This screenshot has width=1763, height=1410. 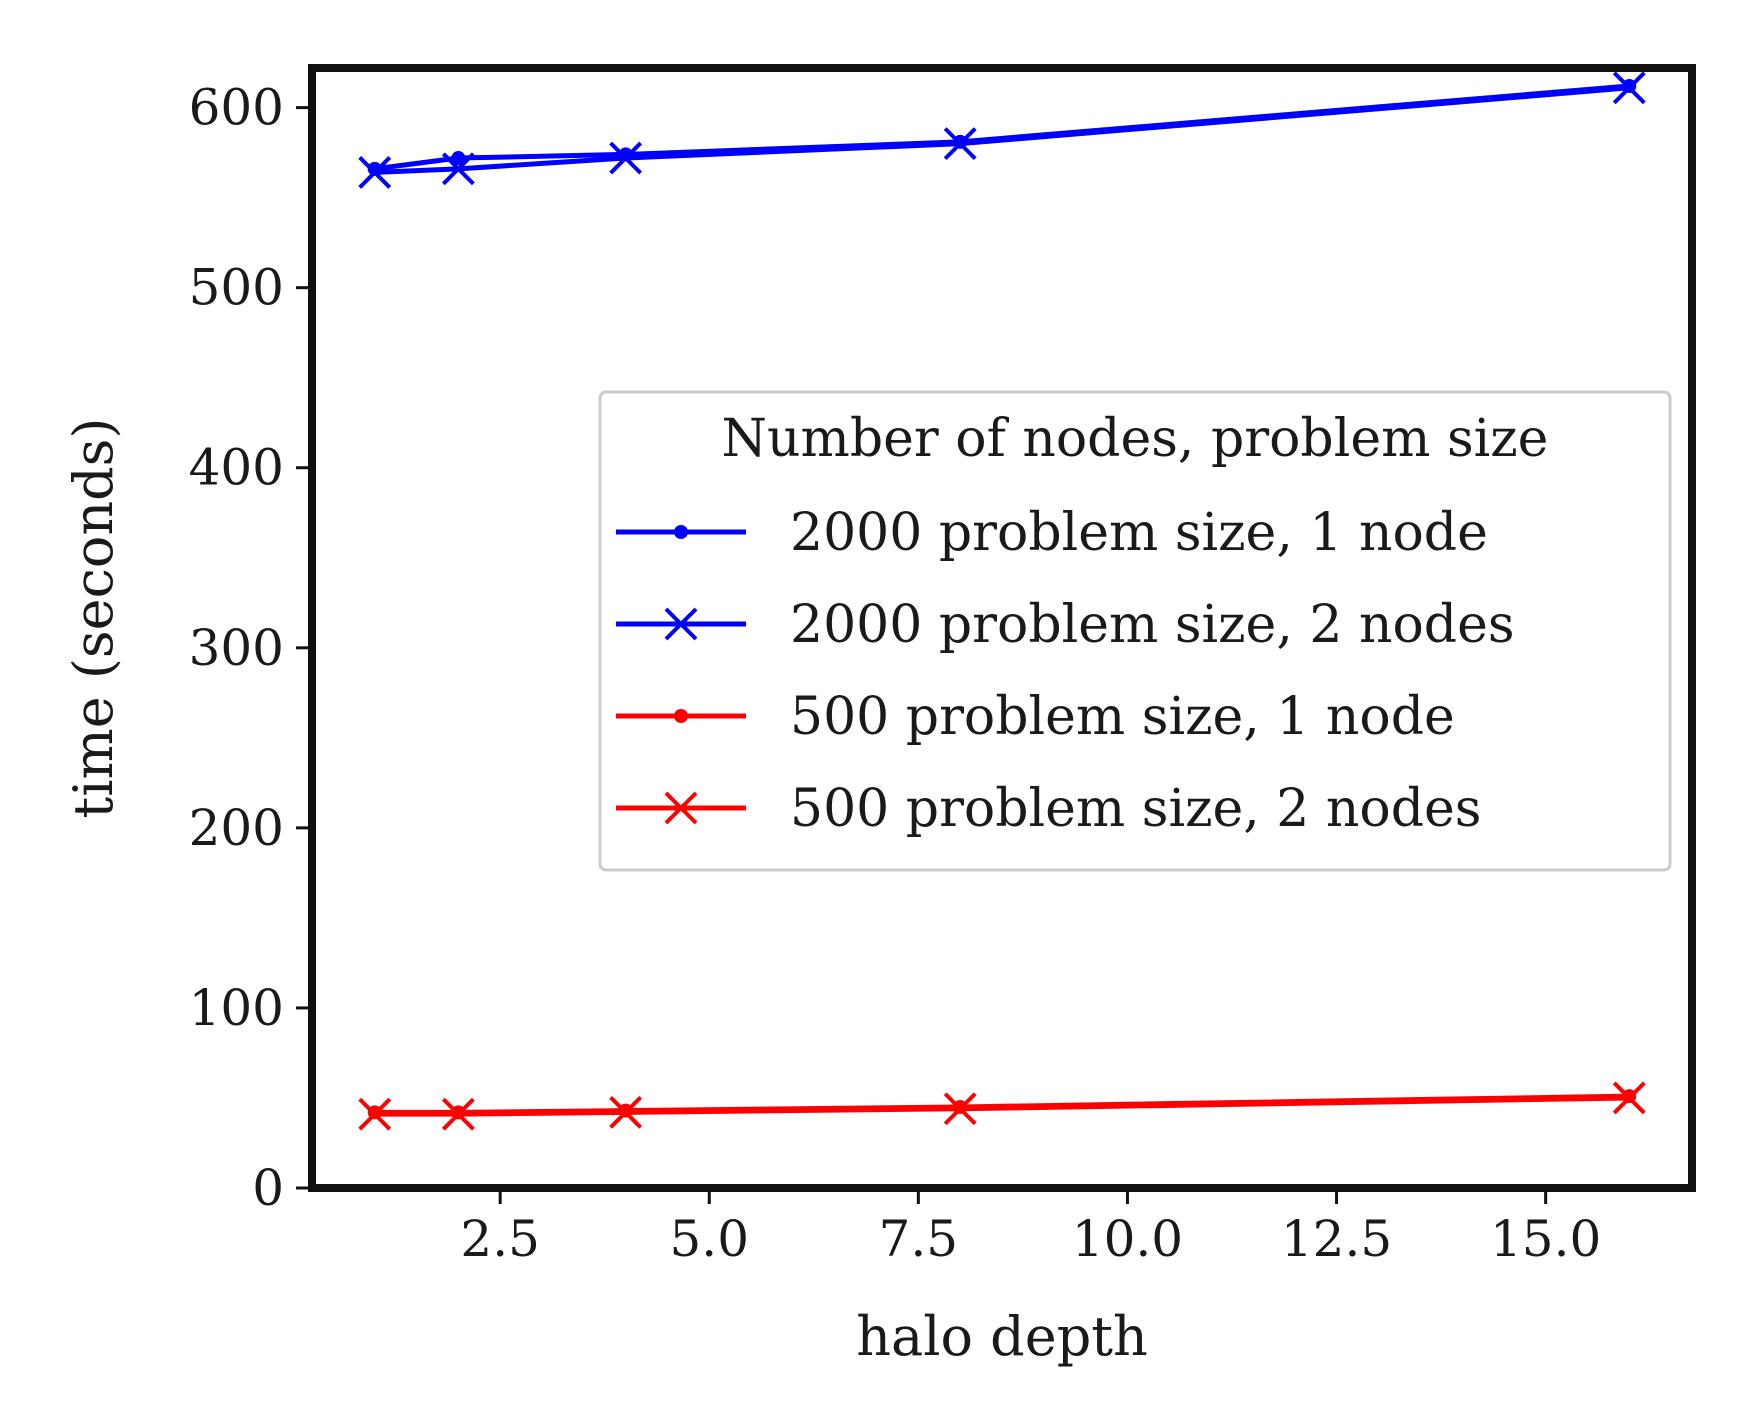 I want to click on legend-entry: 2000 problem size, 2 nodes, so click(x=1065, y=625).